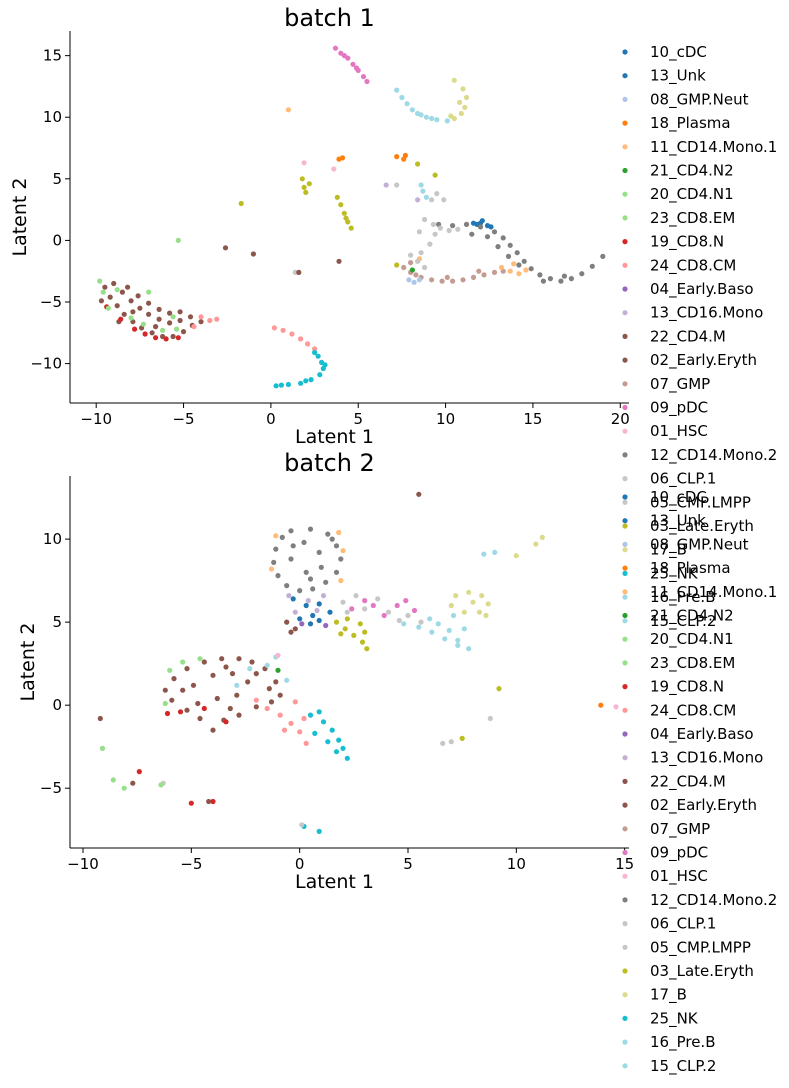 The width and height of the screenshot is (789, 1088). I want to click on x-tick-label: 10, so click(516, 864).